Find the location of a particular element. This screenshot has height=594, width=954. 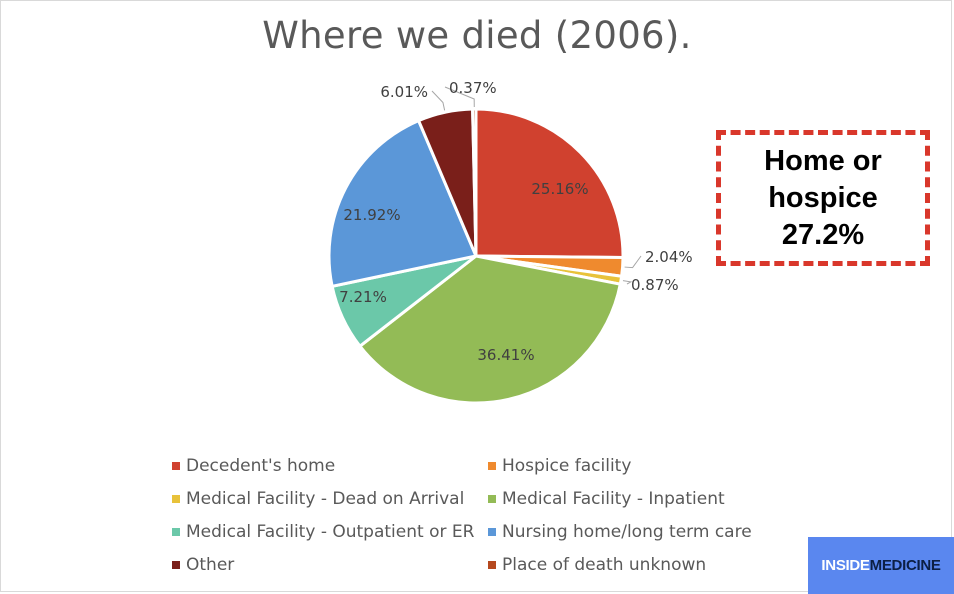

legend-item-nursing-home: Nursing home/long term care is located at coordinates (638, 532).